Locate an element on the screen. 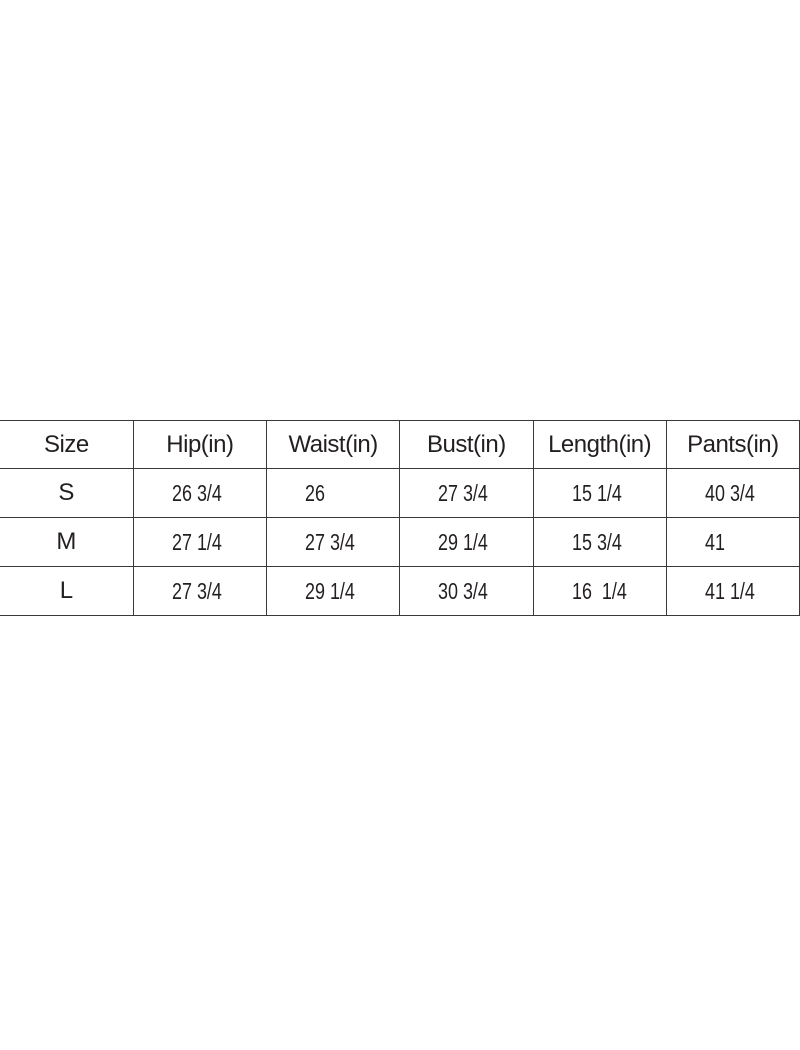  waist-cell: 29 1/4 is located at coordinates (333, 591).